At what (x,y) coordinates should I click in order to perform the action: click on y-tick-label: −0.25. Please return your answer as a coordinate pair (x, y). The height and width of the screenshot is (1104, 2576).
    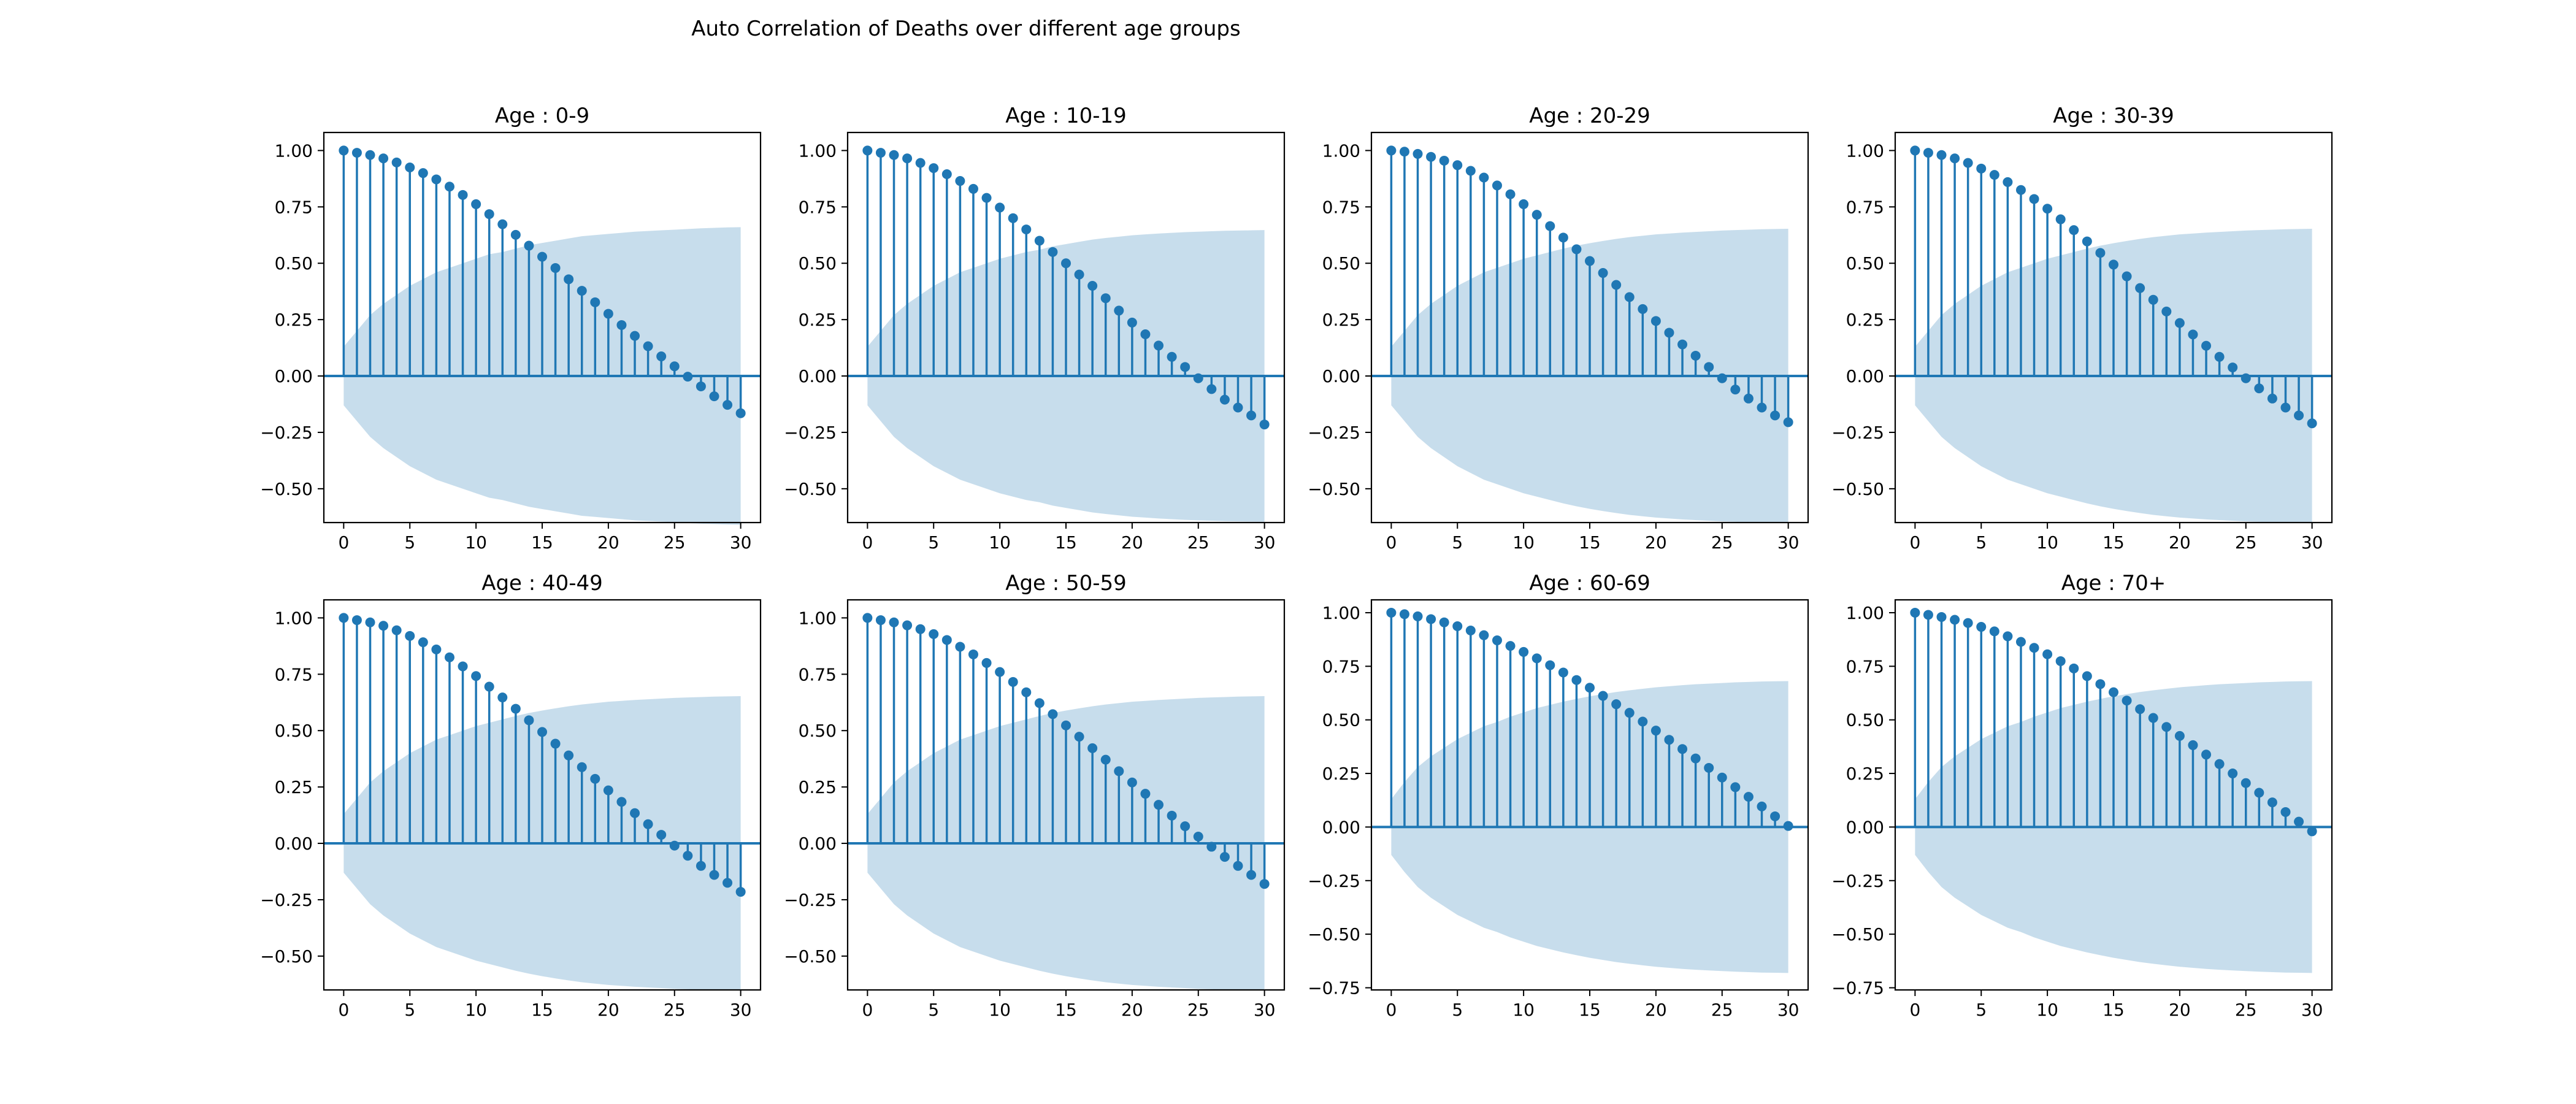
    Looking at the image, I should click on (810, 900).